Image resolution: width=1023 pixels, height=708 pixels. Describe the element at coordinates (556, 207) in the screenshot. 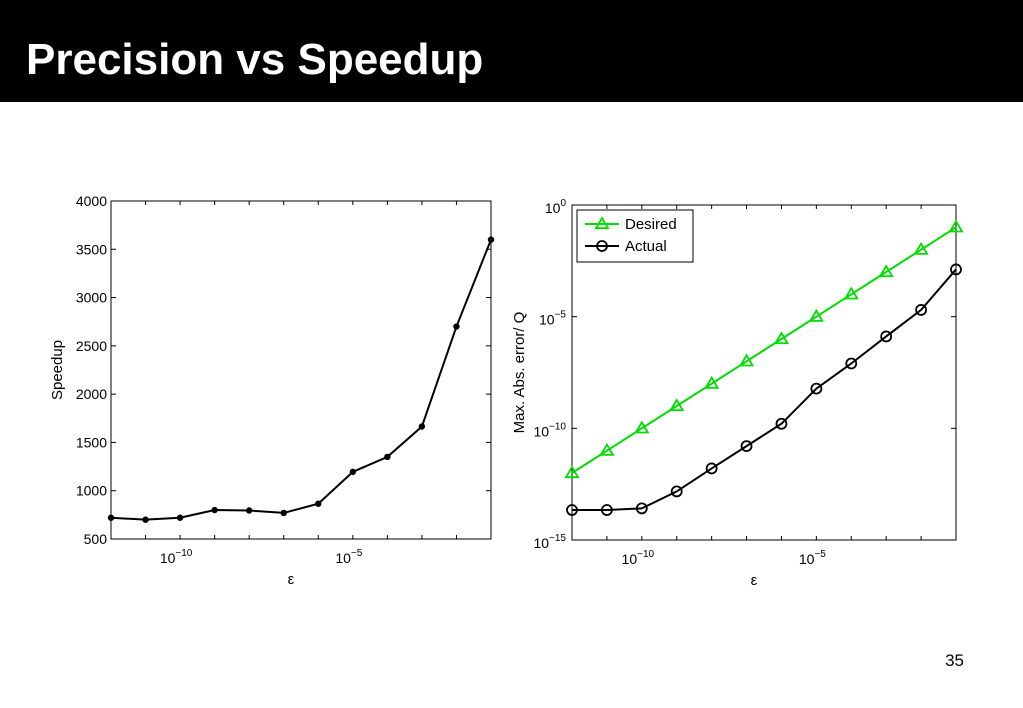

I see `y-tick-label: 10⁰` at that location.